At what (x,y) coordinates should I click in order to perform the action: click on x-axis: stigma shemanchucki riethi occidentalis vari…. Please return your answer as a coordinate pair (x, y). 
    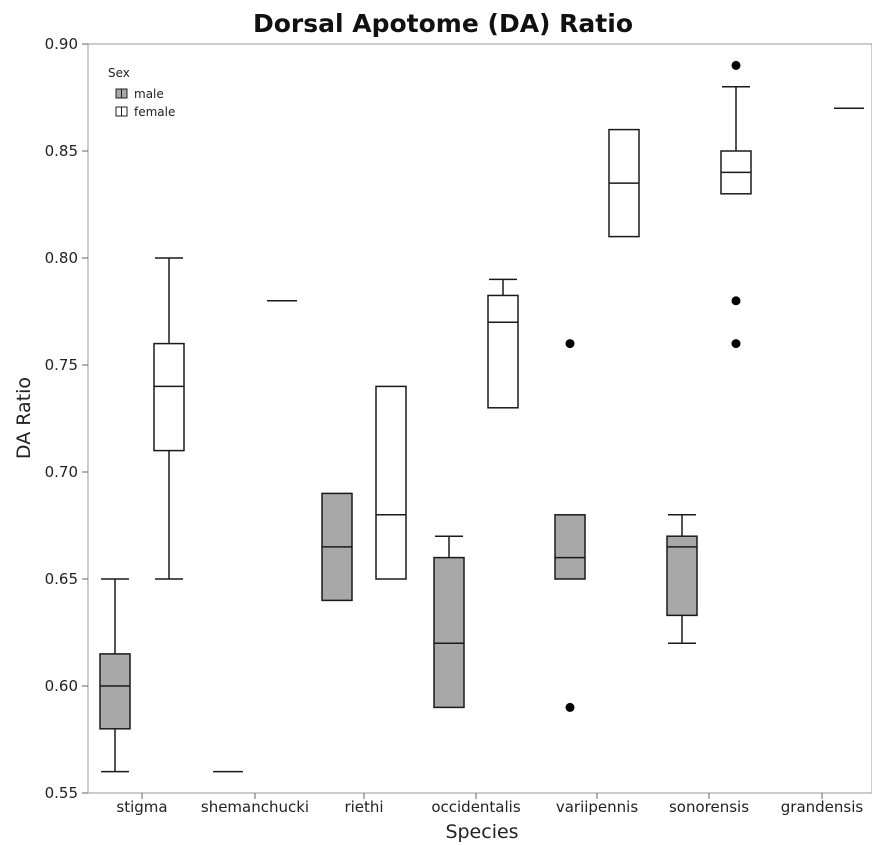
    Looking at the image, I should click on (489, 804).